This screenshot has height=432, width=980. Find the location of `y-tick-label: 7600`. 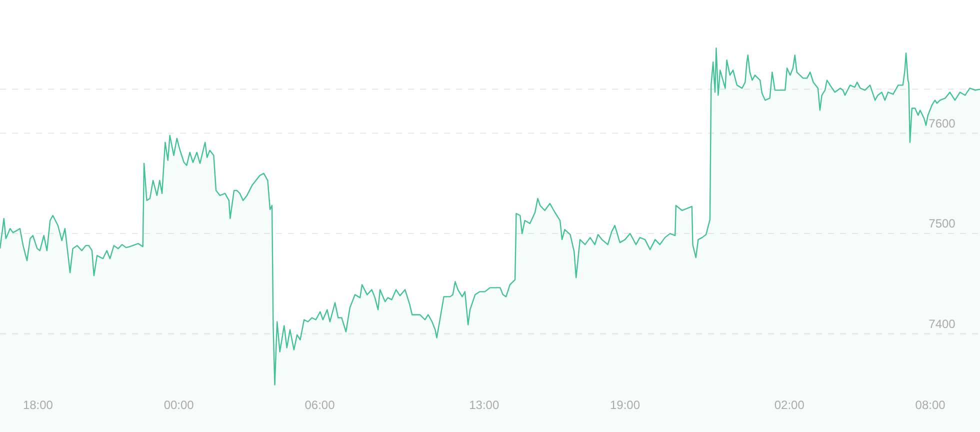

y-tick-label: 7600 is located at coordinates (942, 123).